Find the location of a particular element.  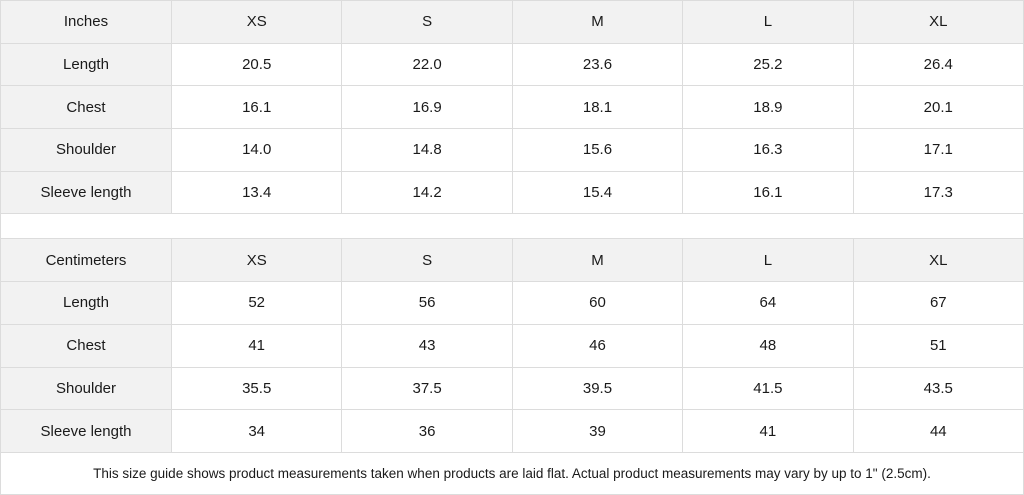

measurement-cell: 67 is located at coordinates (938, 303).